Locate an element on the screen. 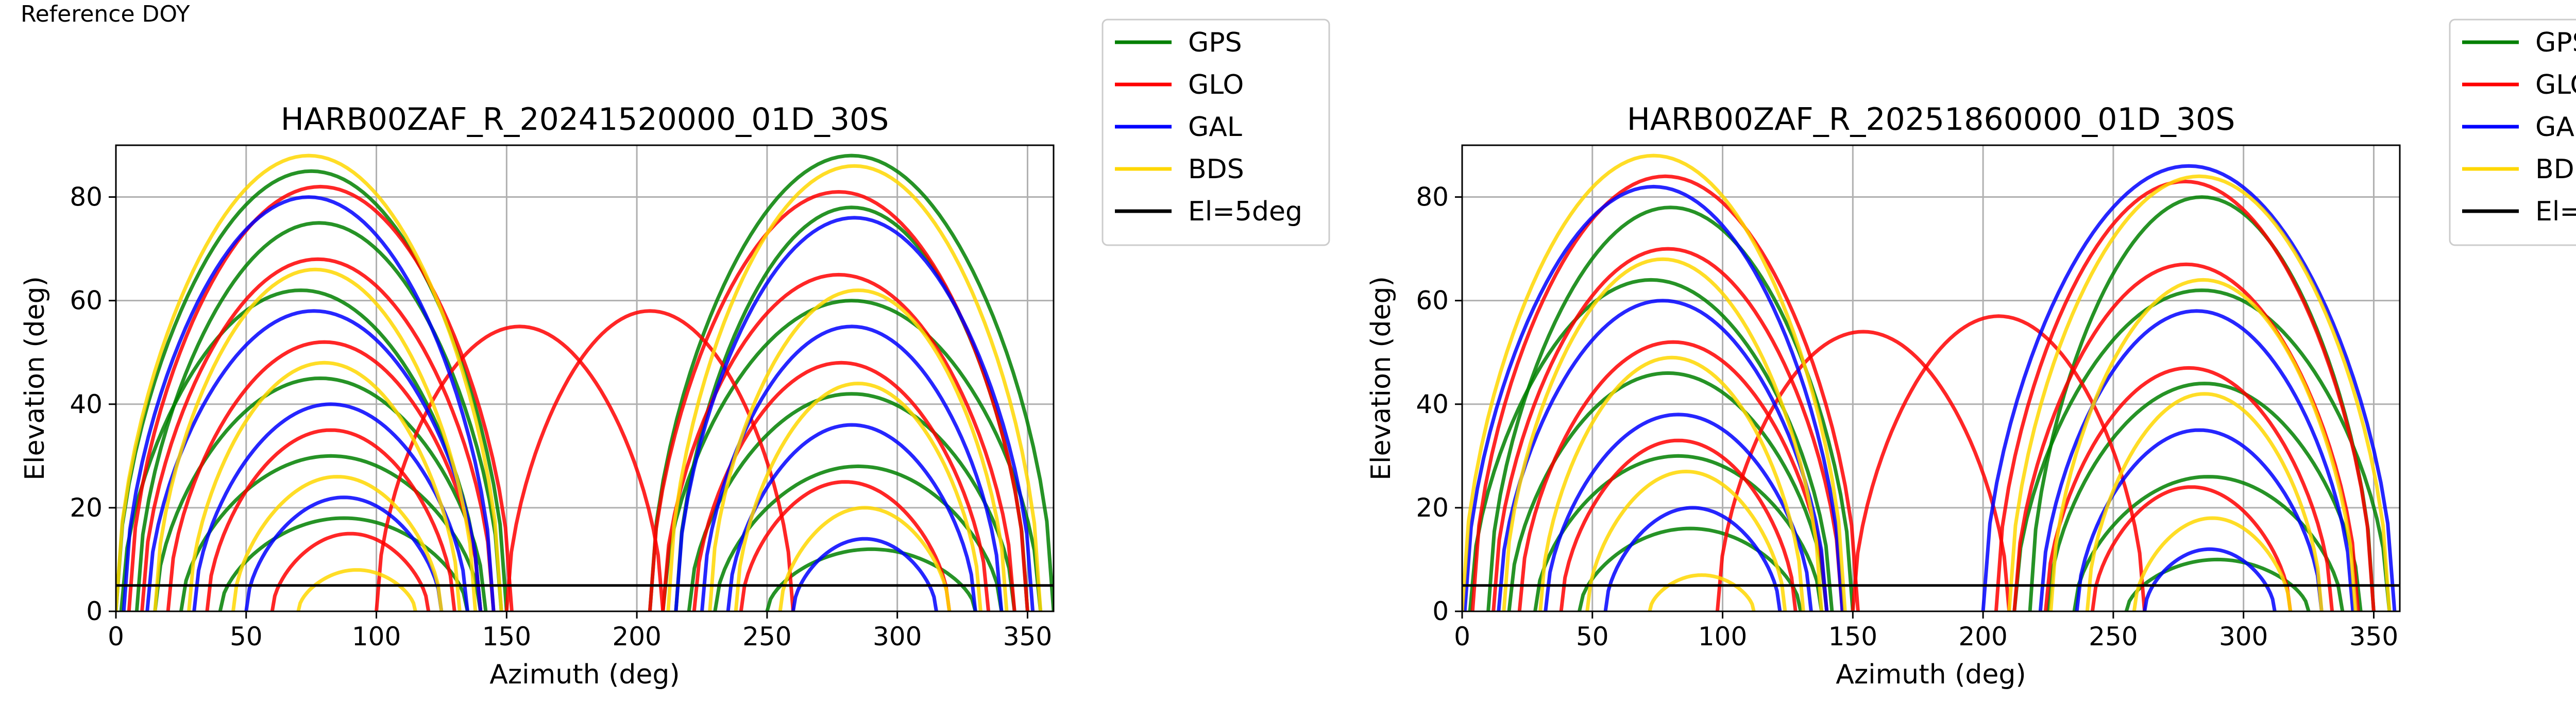  figure-top-label: Reference DOY is located at coordinates (105, 14).